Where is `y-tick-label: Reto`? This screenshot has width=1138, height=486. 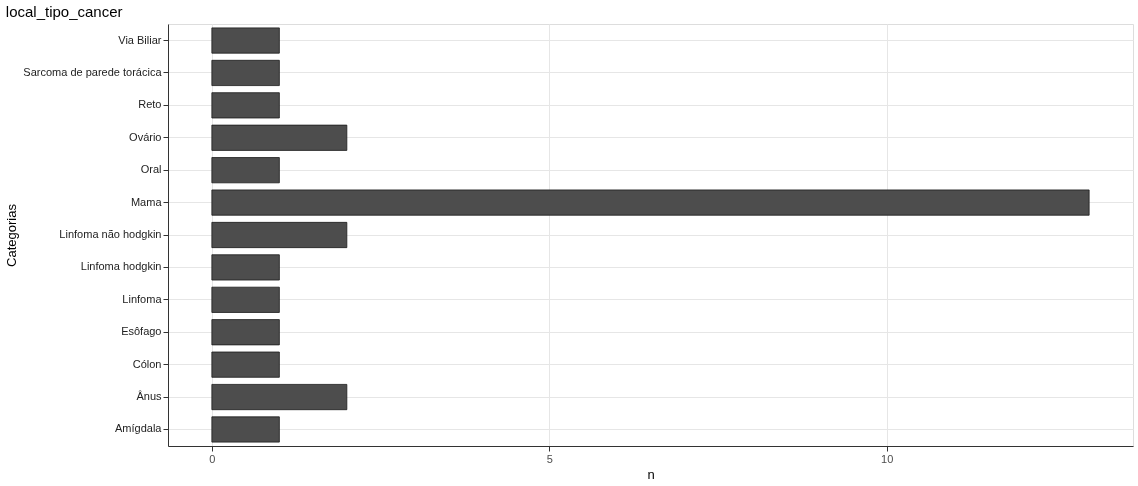
y-tick-label: Reto is located at coordinates (150, 104).